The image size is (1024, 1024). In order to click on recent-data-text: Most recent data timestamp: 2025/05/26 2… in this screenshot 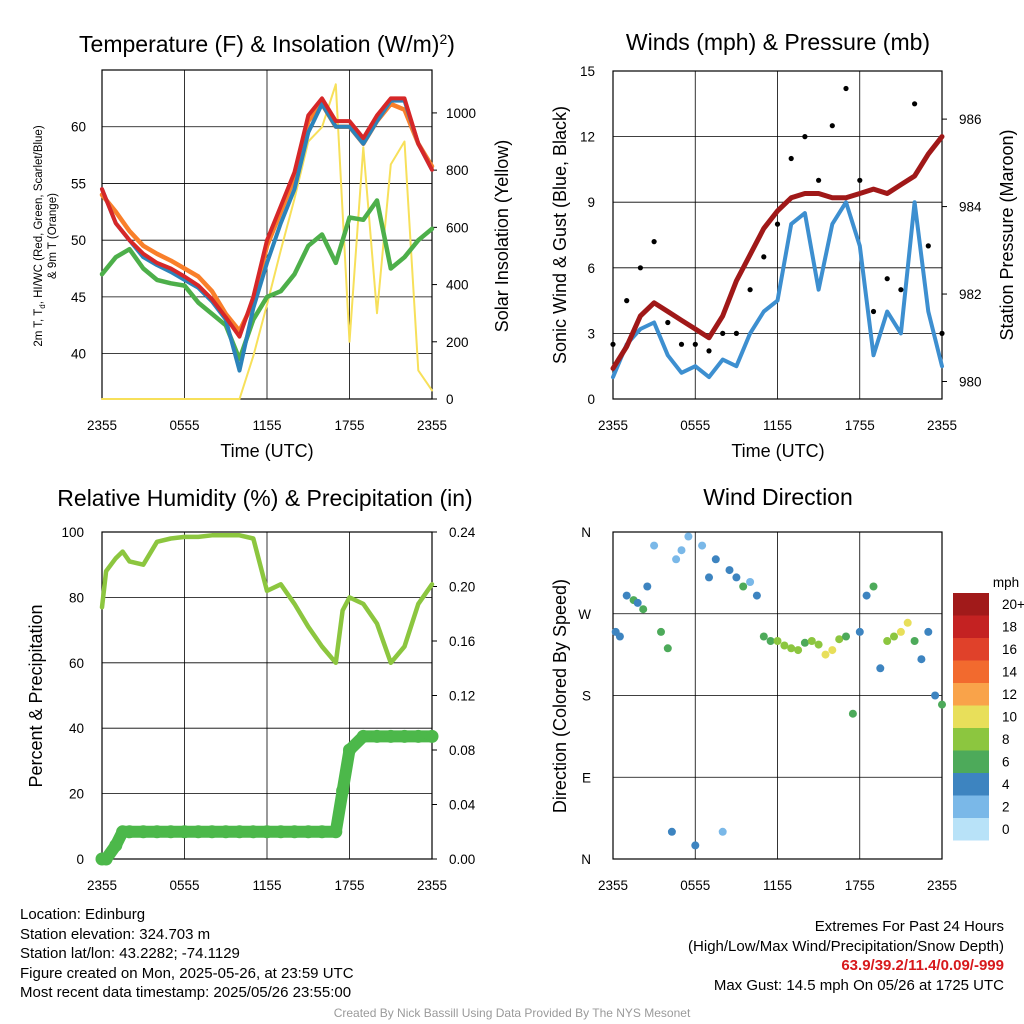, I will do `click(186, 993)`.